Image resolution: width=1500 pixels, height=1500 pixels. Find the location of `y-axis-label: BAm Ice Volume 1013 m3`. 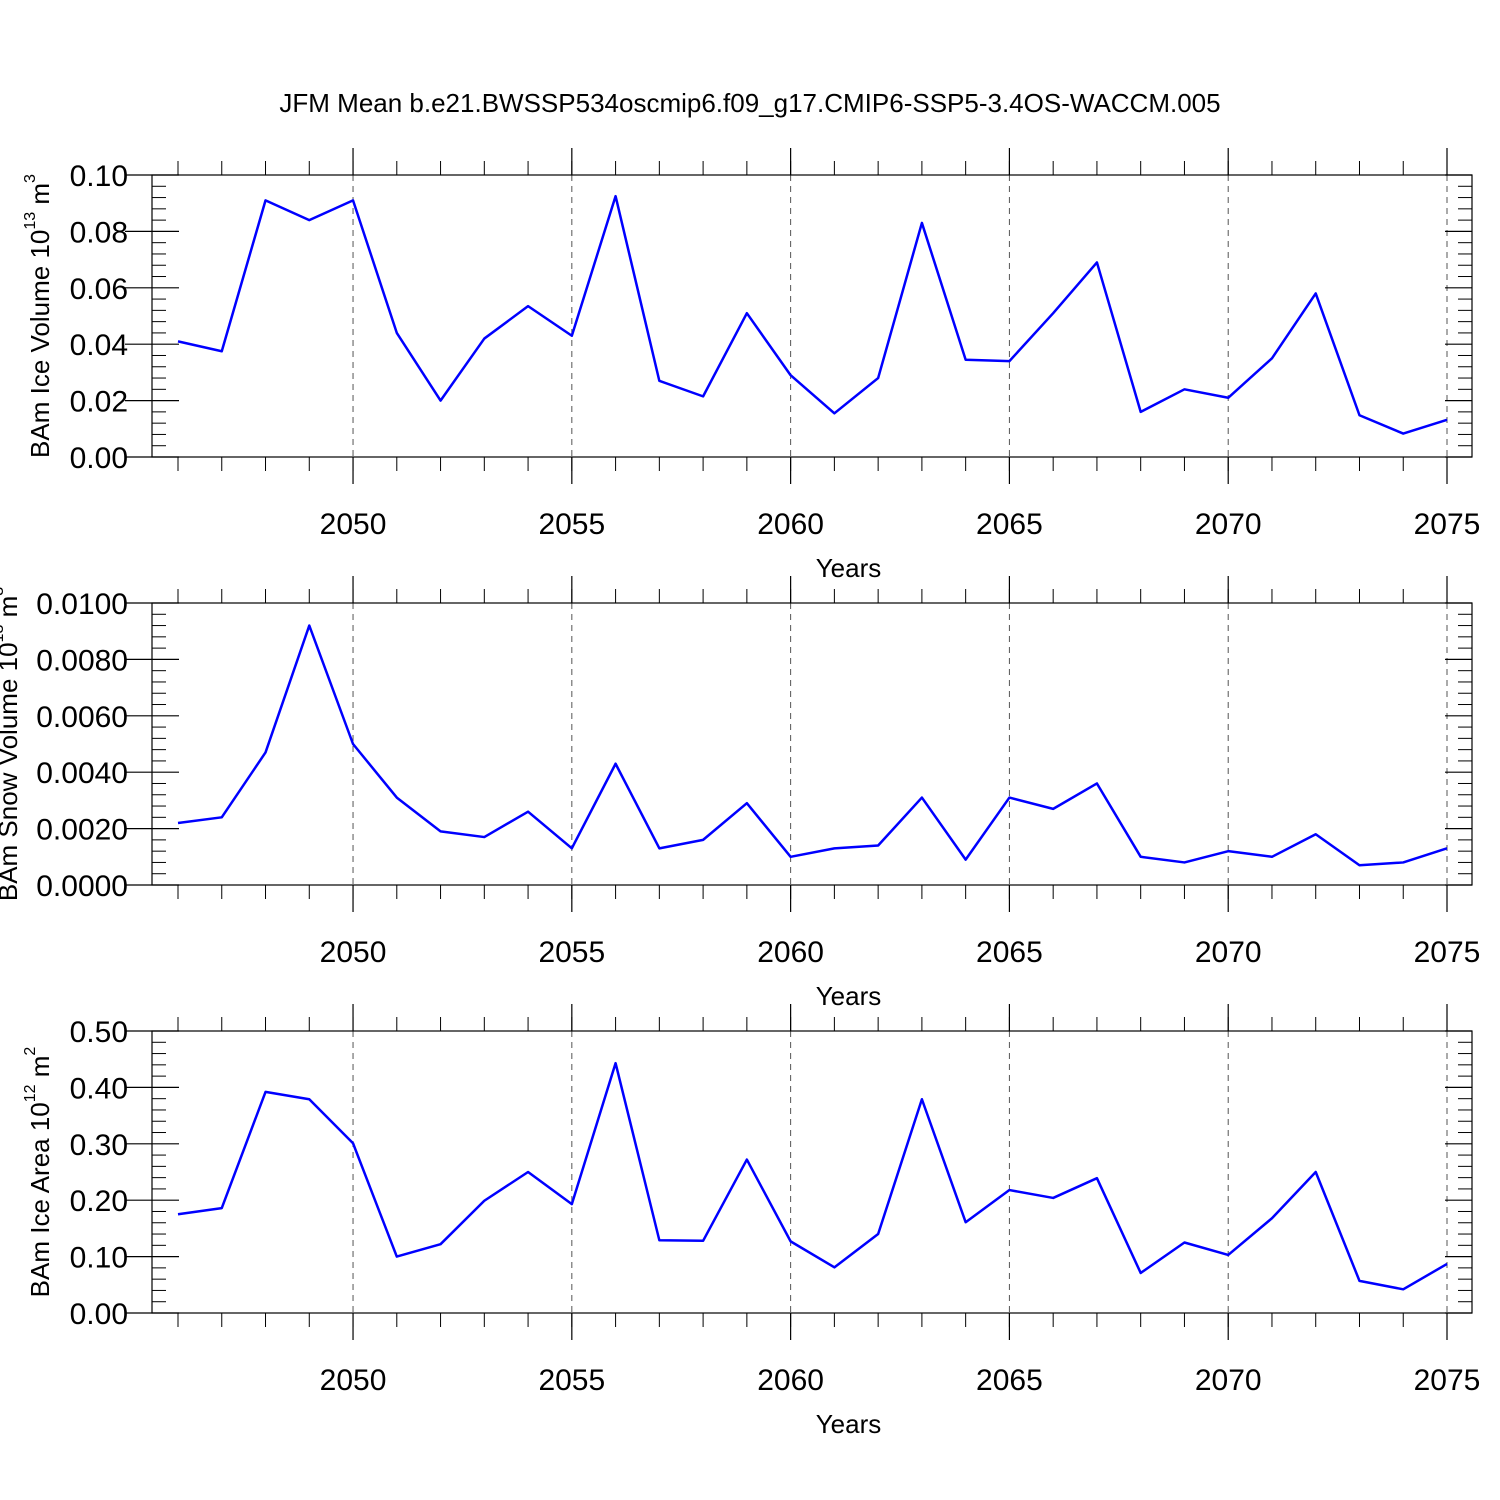

y-axis-label: BAm Ice Volume 1013 m3 is located at coordinates (39, 316).